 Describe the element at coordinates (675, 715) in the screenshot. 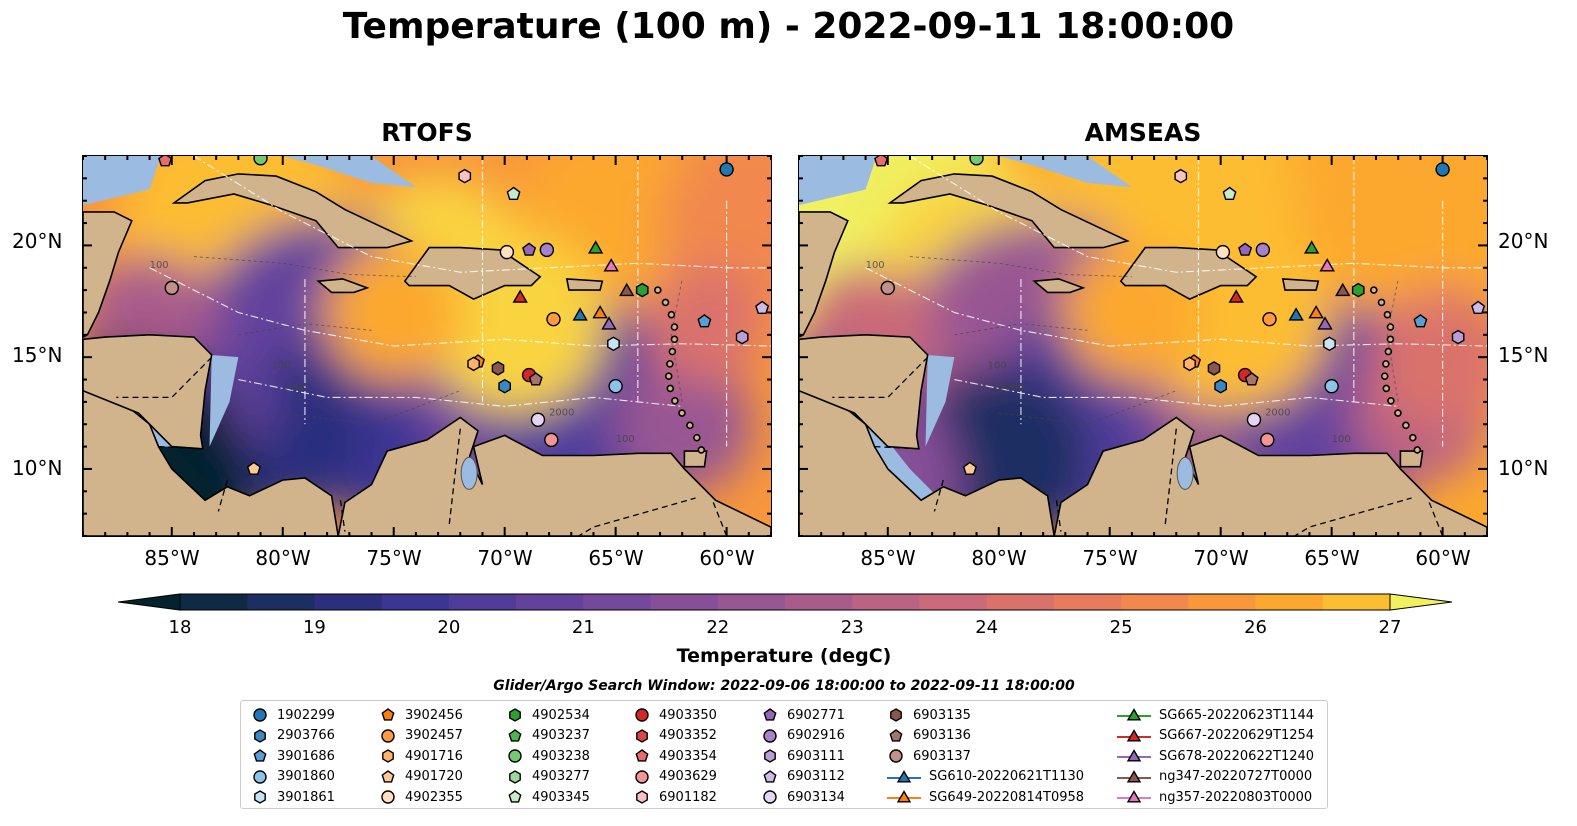

I see `legend-item: 4903350` at that location.